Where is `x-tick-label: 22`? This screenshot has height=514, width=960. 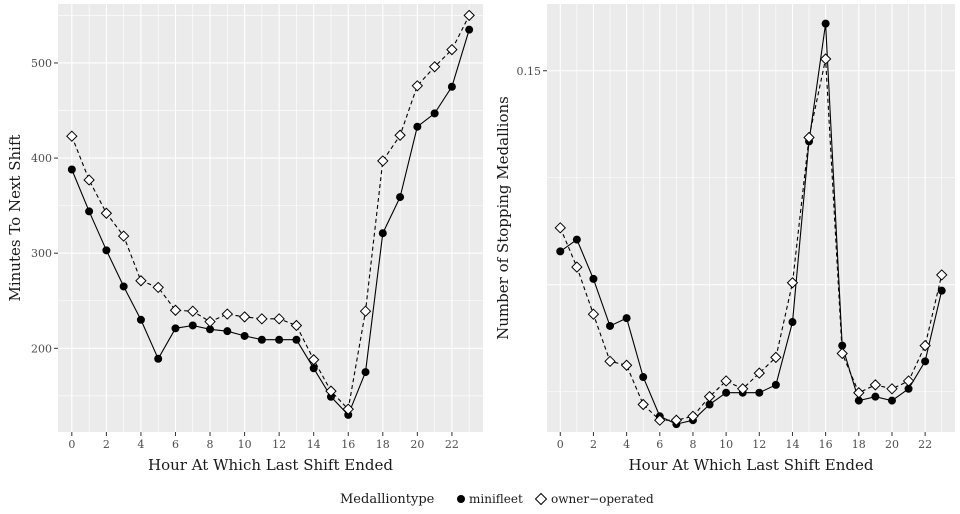
x-tick-label: 22 is located at coordinates (925, 444).